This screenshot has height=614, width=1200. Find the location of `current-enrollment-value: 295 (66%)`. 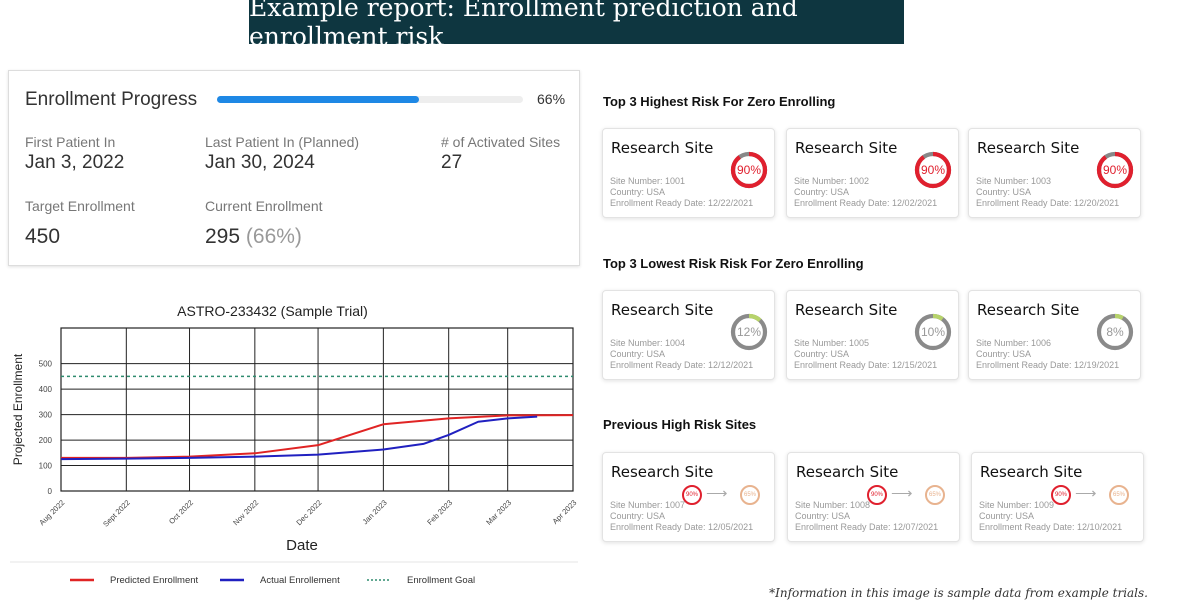

current-enrollment-value: 295 (66%) is located at coordinates (253, 237).